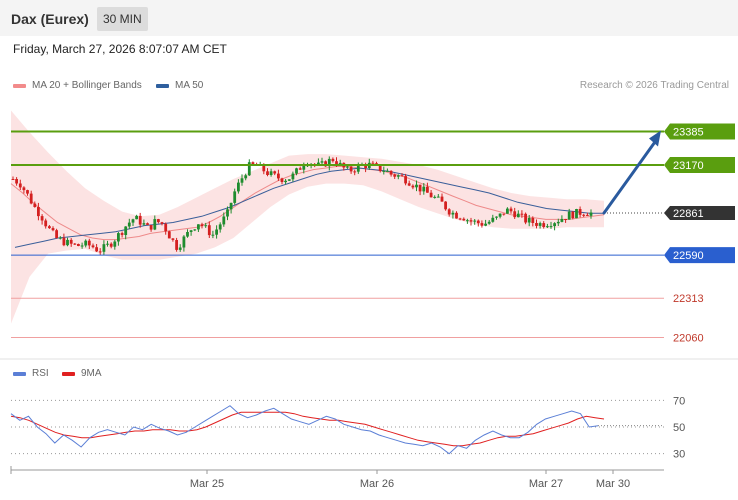 The width and height of the screenshot is (738, 500). What do you see at coordinates (320, 478) in the screenshot?
I see `x-axis: Mar 25 Mar 26 Mar 27 Mar 30` at bounding box center [320, 478].